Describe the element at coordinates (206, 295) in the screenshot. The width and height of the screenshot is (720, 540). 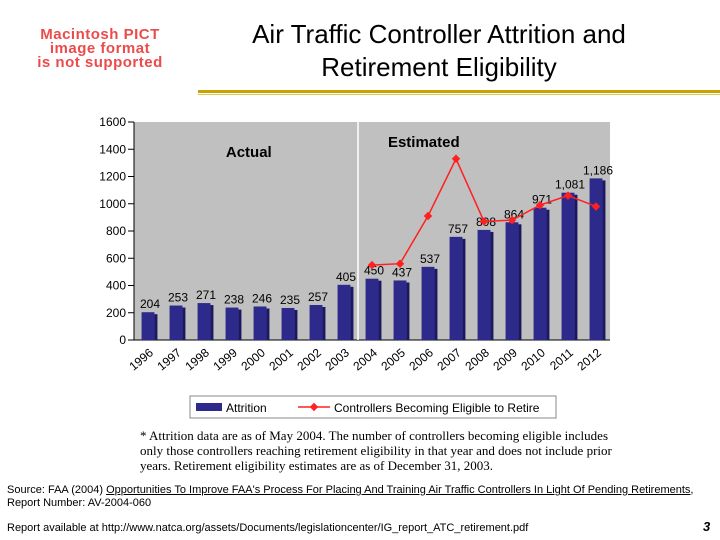
I see `bar-data-label: 271` at that location.